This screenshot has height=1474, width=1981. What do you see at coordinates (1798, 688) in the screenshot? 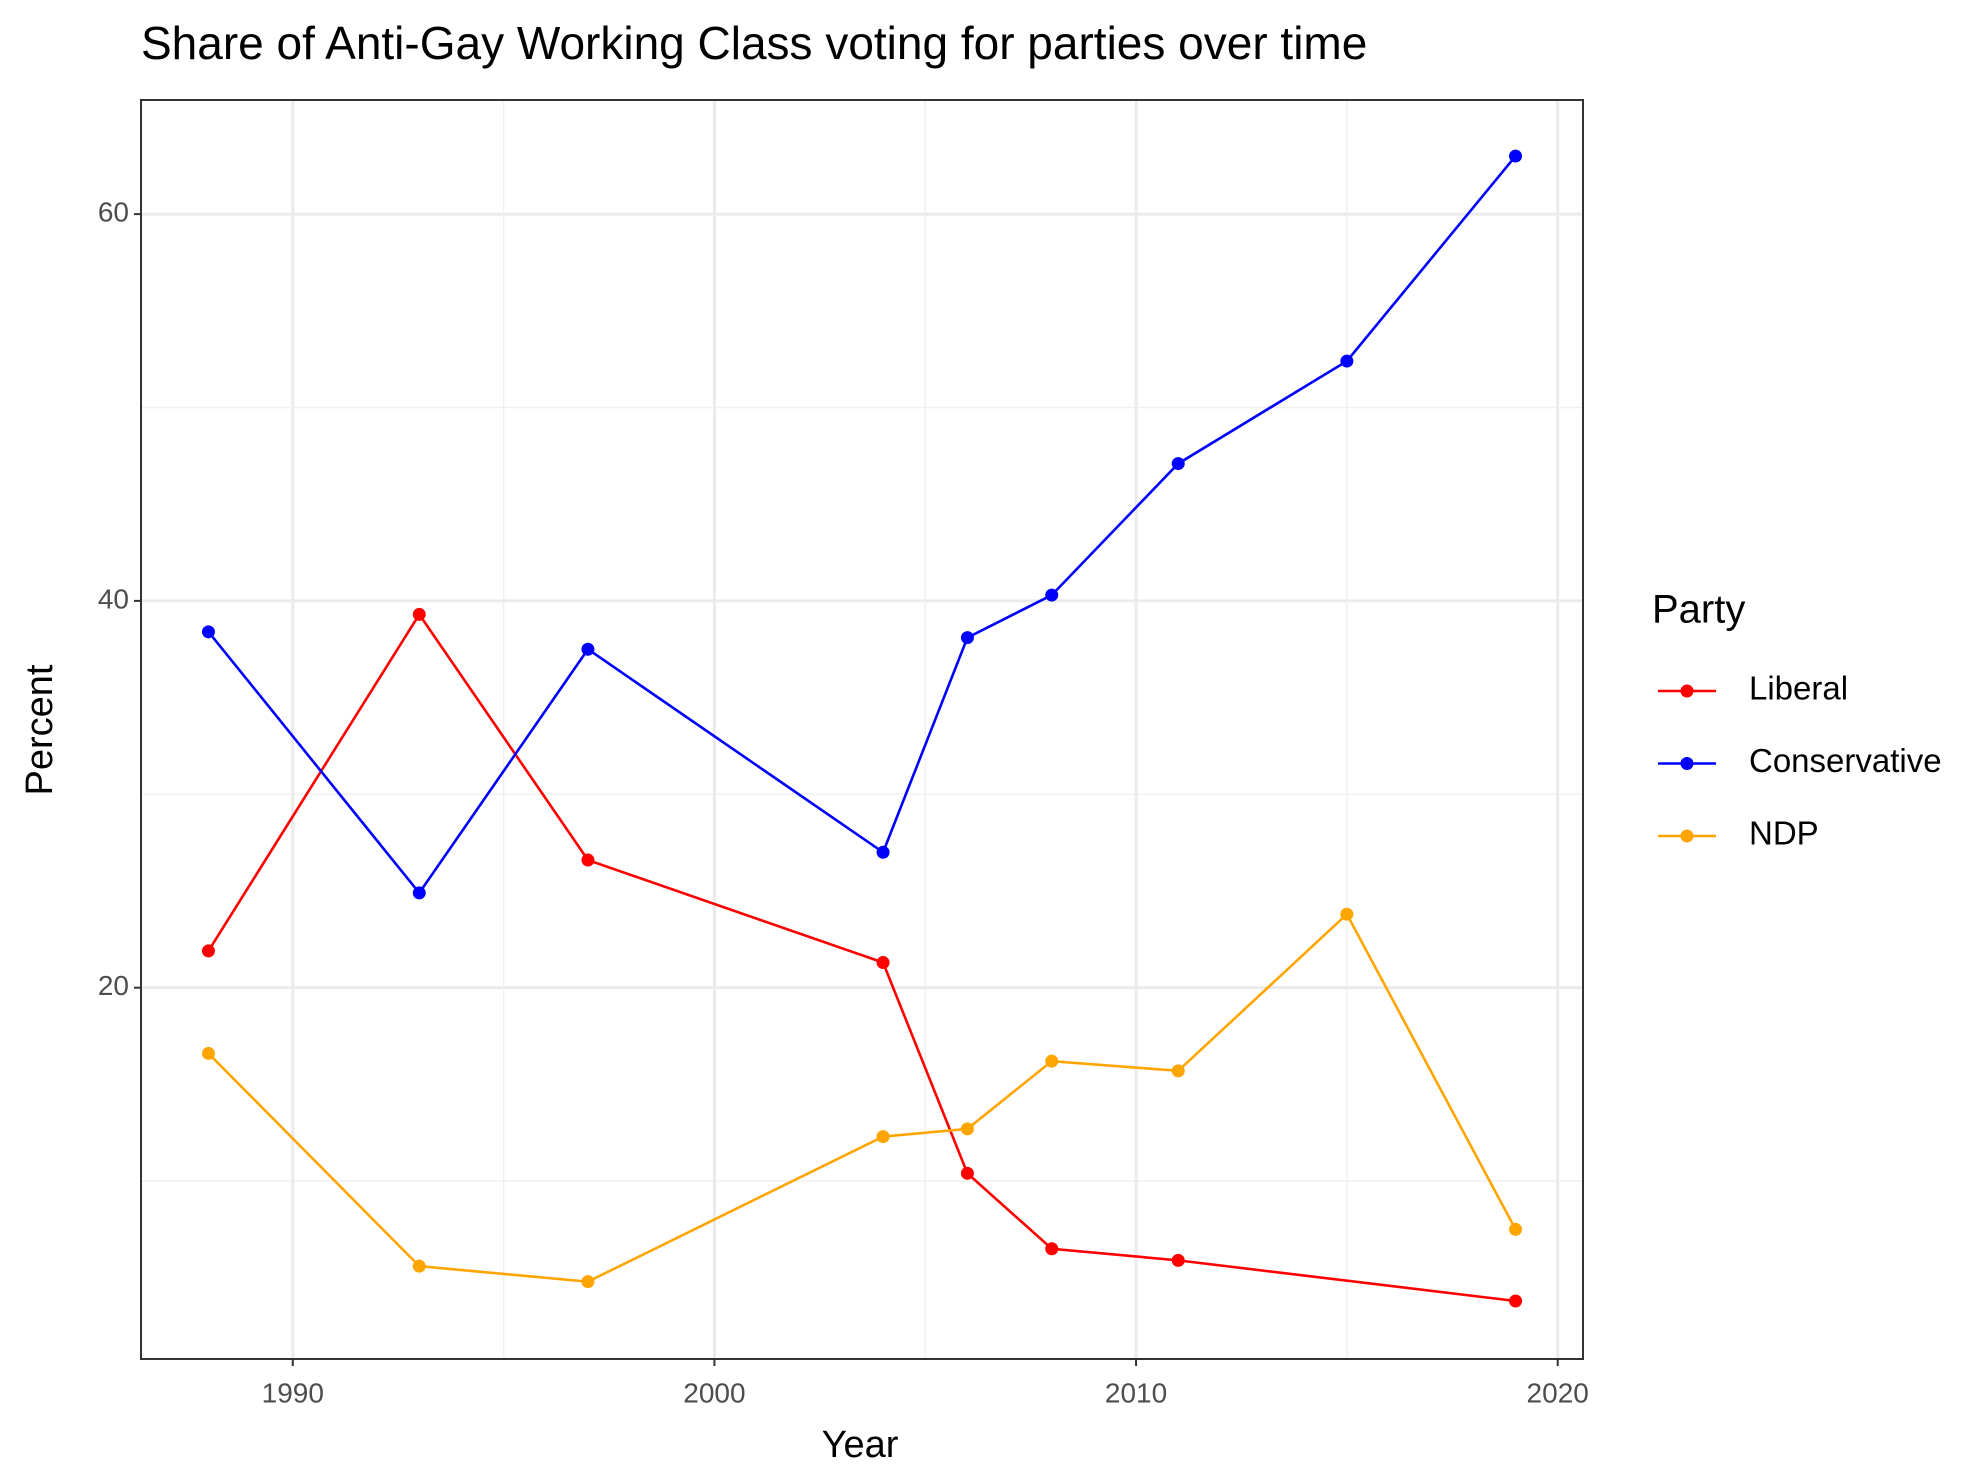
I see `legend-label: Liberal` at bounding box center [1798, 688].